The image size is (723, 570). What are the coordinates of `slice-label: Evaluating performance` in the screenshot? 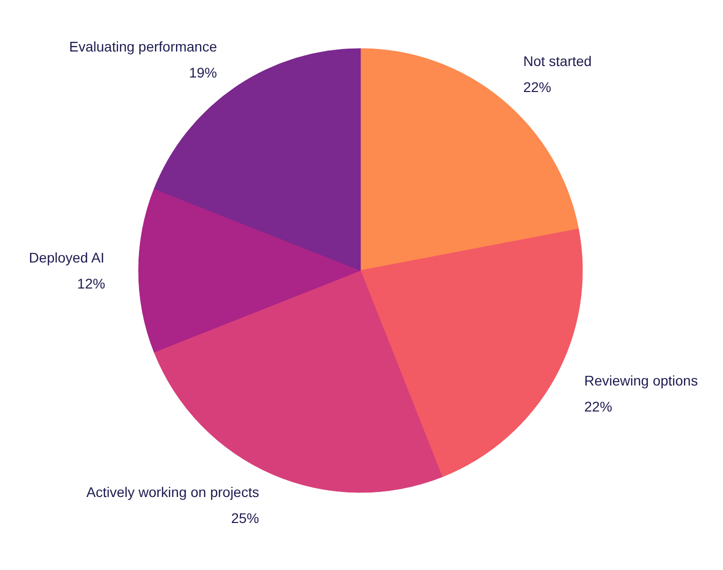 It's located at (143, 46).